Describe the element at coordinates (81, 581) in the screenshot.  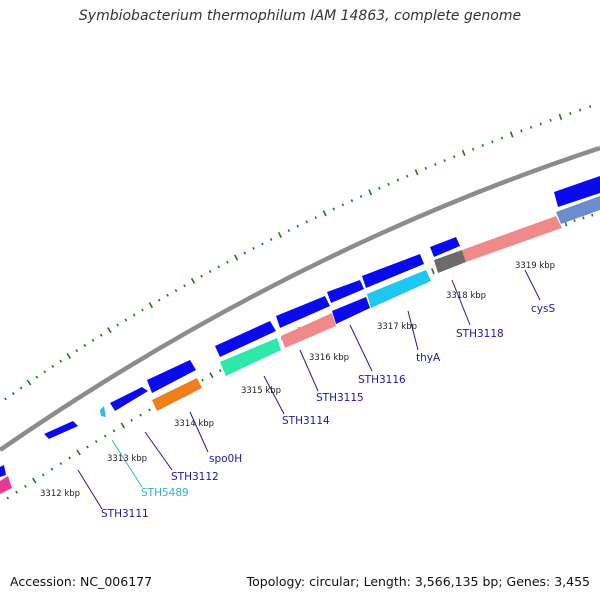
I see `accession-text: Accession: NC_006177` at that location.